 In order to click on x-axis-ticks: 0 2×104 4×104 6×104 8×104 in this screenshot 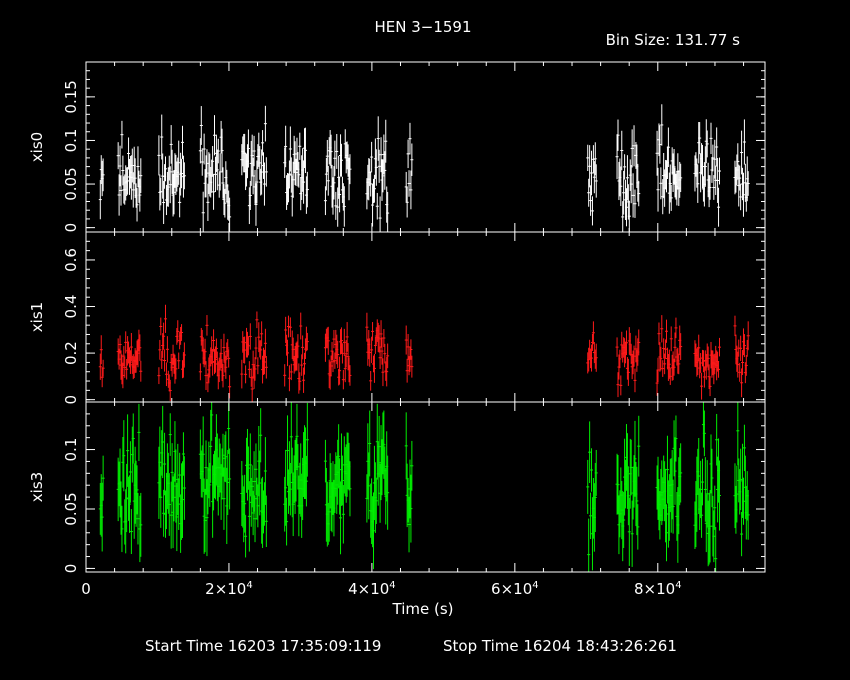, I will do `click(381, 589)`.